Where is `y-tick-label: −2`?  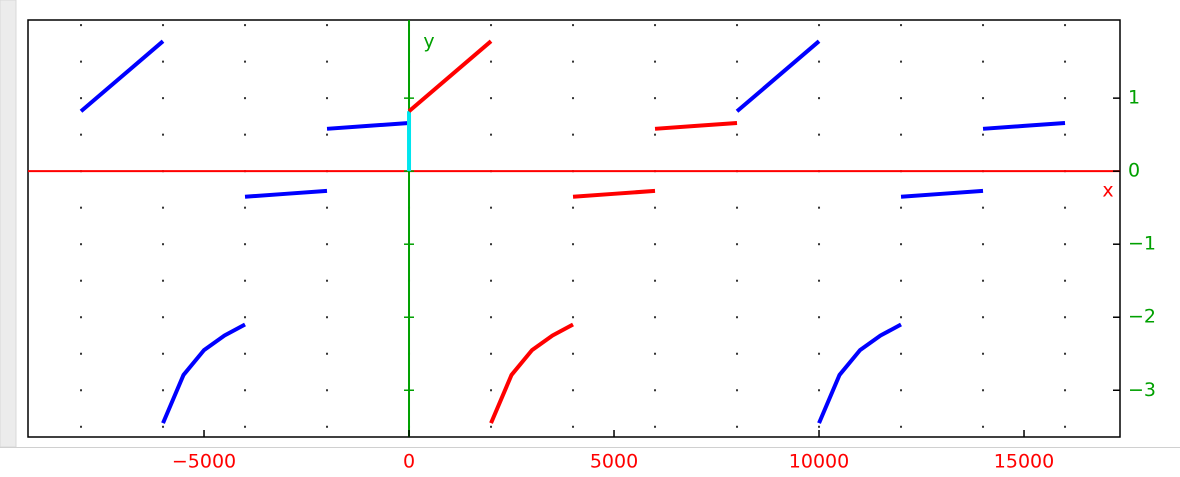 y-tick-label: −2 is located at coordinates (1142, 317).